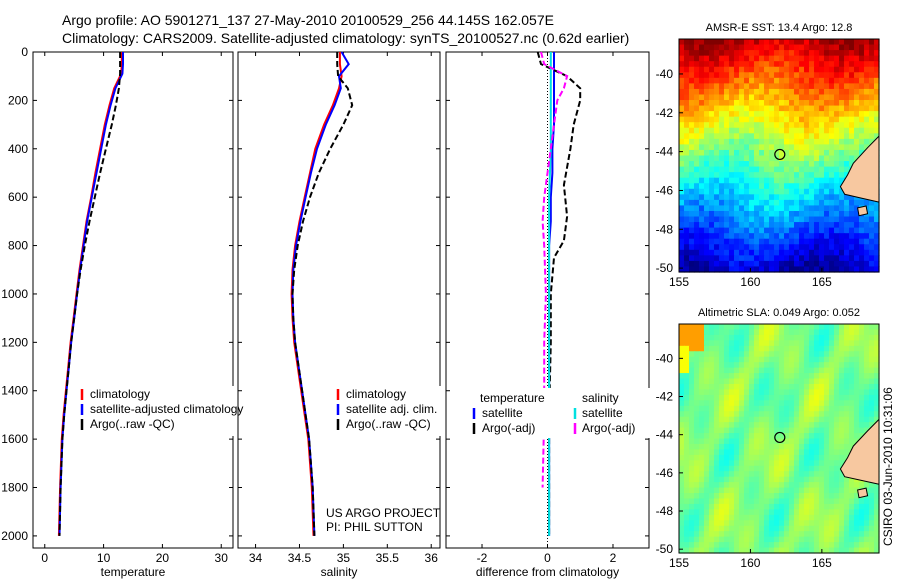 The height and width of the screenshot is (580, 900). I want to click on land-island, so click(863, 493).